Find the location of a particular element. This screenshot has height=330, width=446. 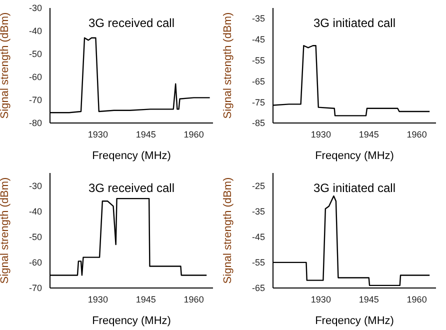

y-tick-label: -85 is located at coordinates (258, 123).